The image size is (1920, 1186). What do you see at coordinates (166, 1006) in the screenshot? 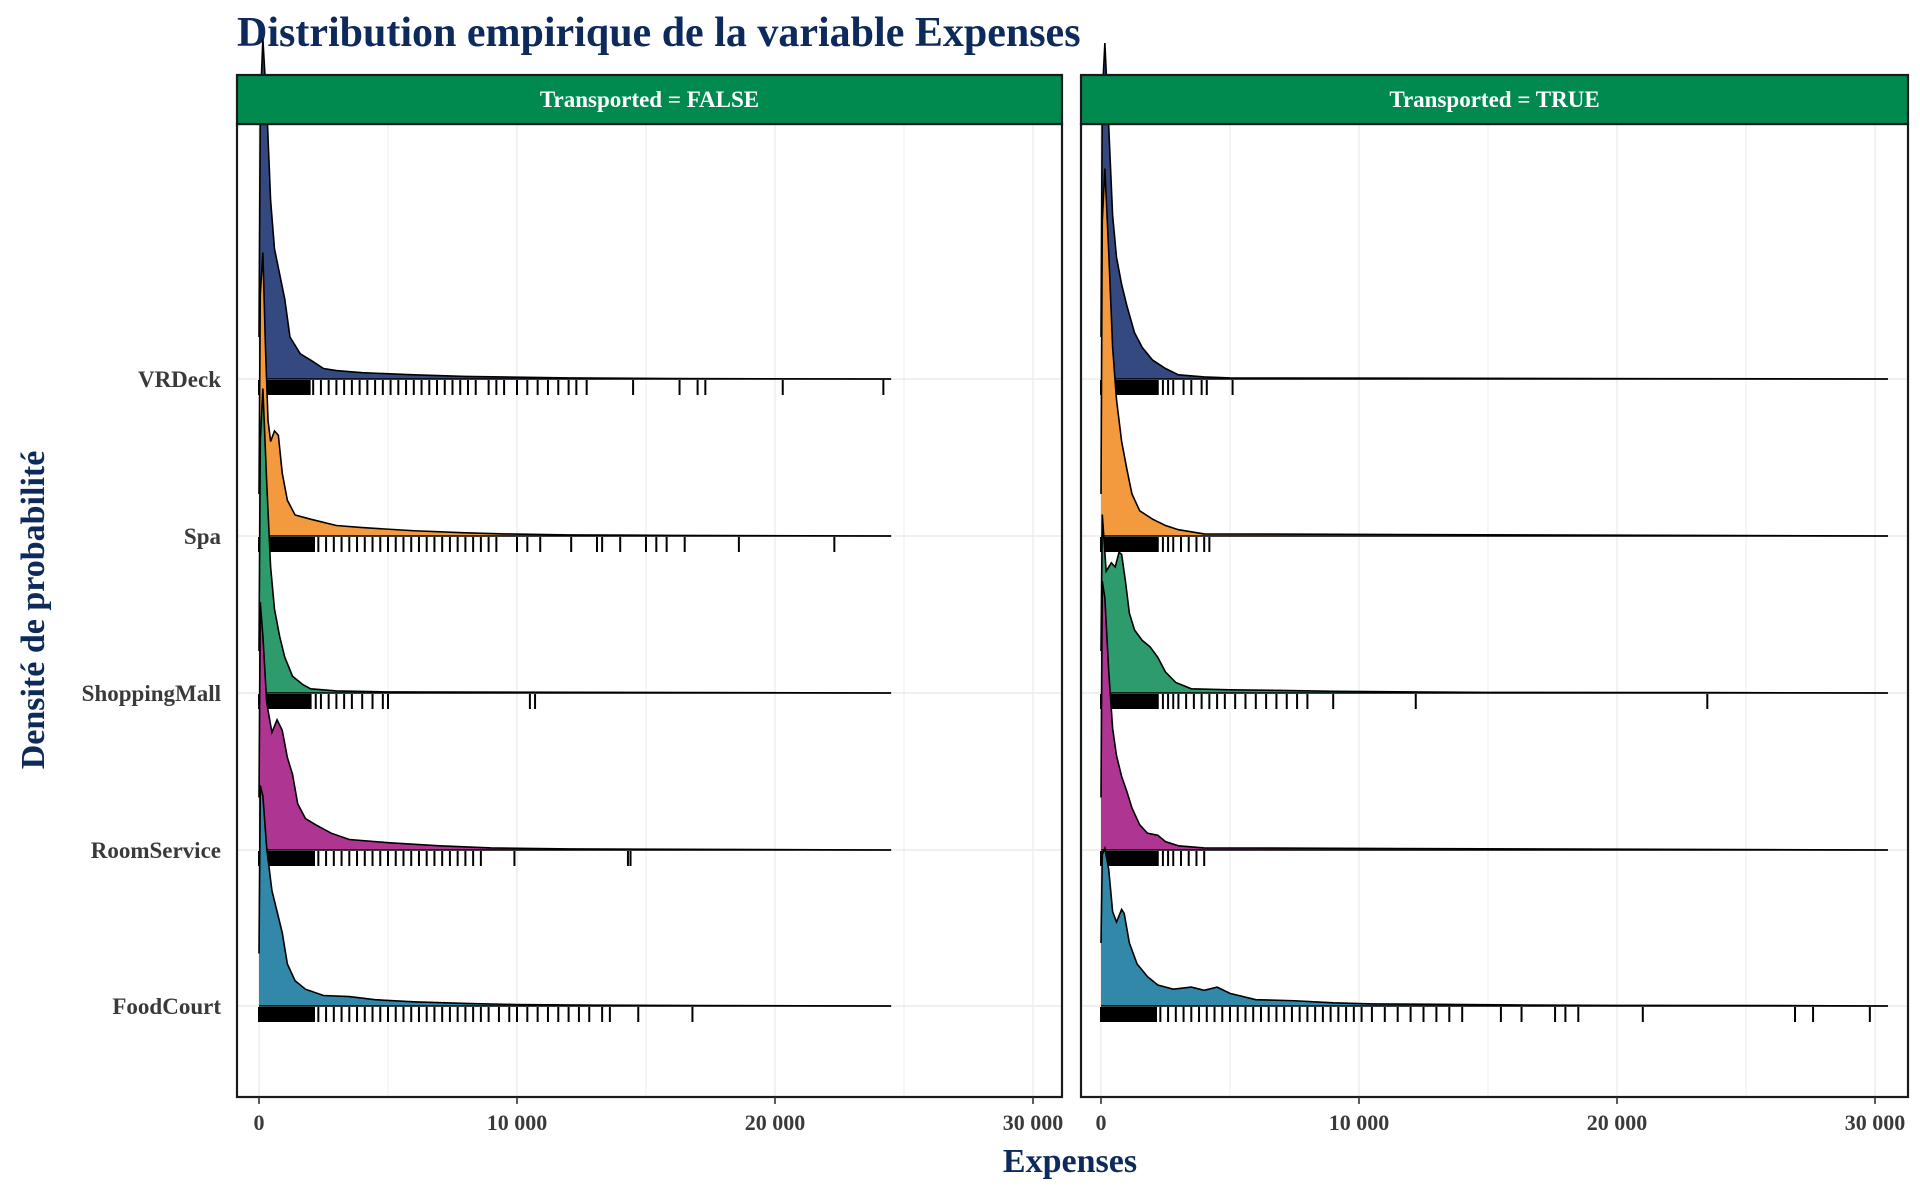
I see `category-label-foodcourt: FoodCourt` at bounding box center [166, 1006].